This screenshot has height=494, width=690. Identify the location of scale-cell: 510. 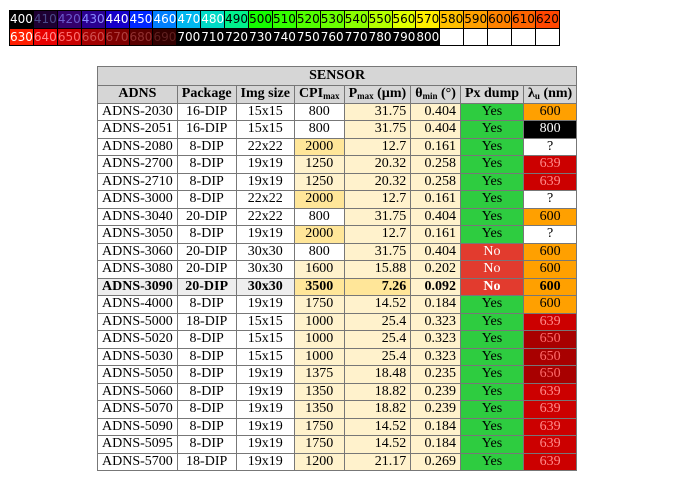
(284, 19).